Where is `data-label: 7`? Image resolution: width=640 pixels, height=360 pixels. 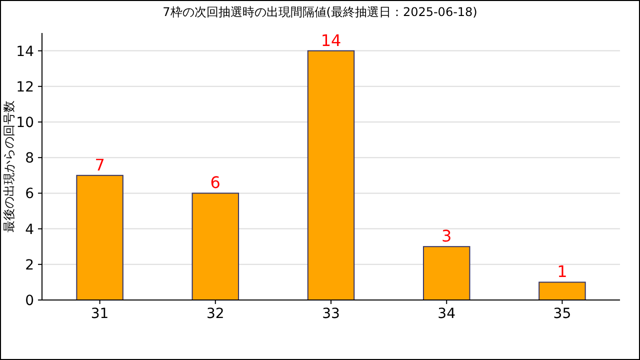
data-label: 7 is located at coordinates (99, 164).